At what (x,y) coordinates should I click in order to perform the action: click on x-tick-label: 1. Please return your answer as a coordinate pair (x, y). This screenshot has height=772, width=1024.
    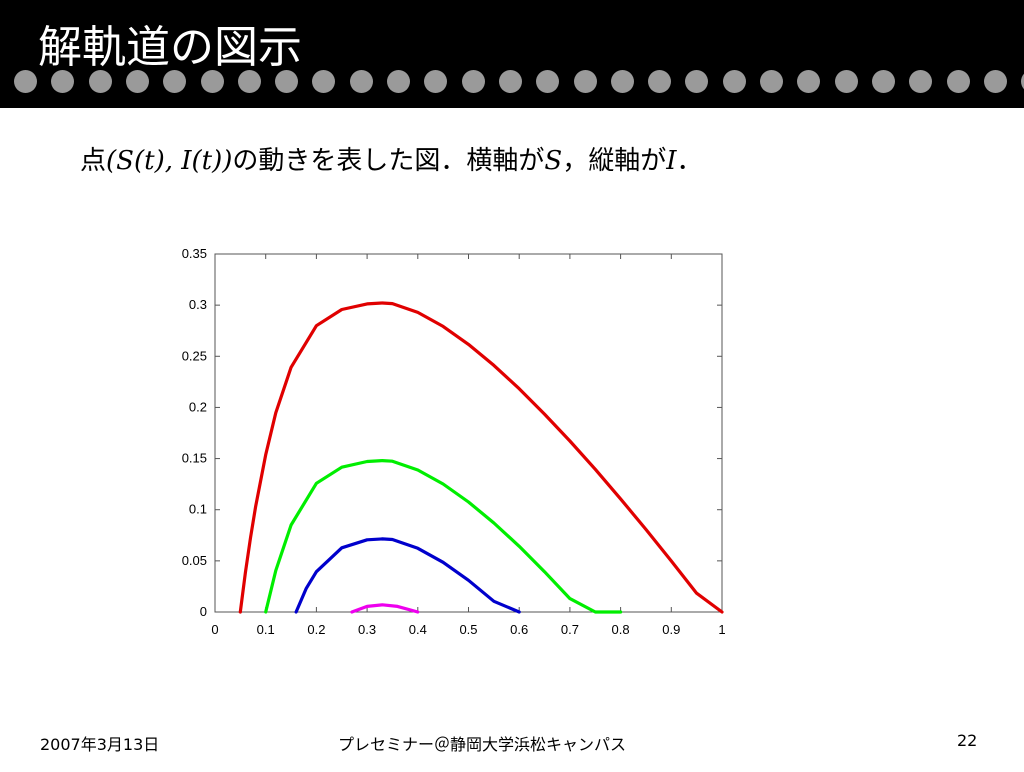
    Looking at the image, I should click on (721, 629).